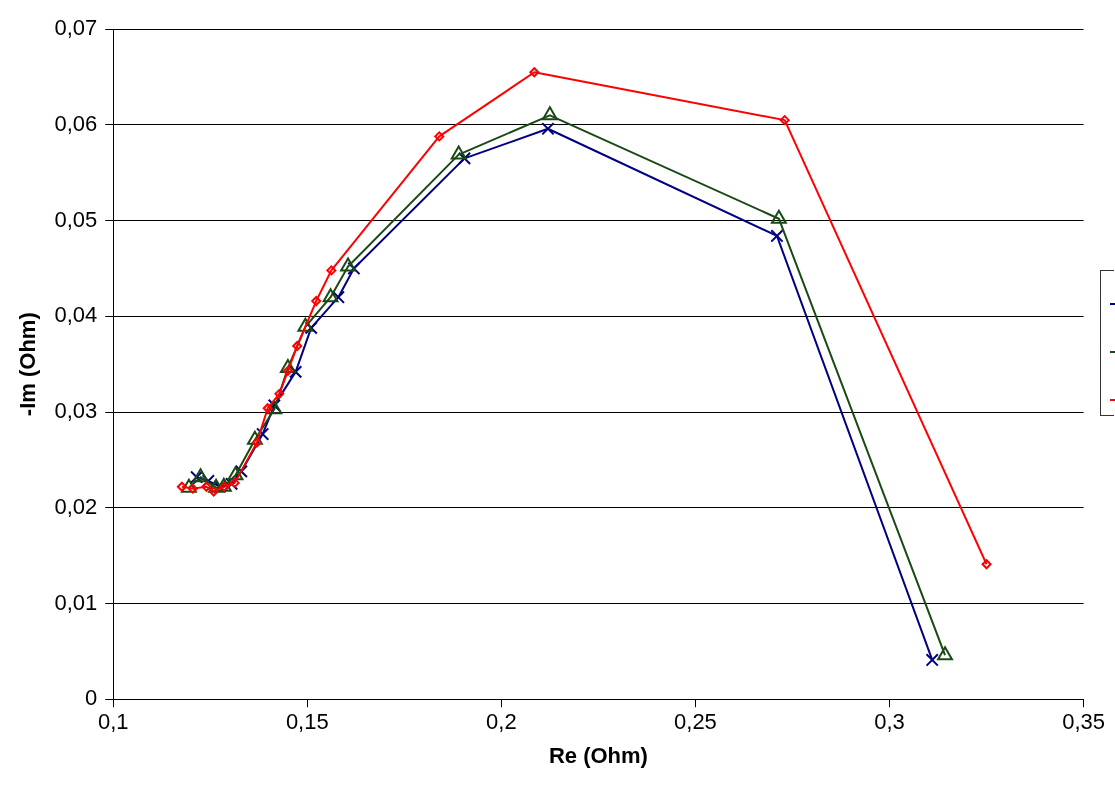 Image resolution: width=1115 pixels, height=786 pixels. What do you see at coordinates (889, 722) in the screenshot?
I see `x-tick-label: 0,3` at bounding box center [889, 722].